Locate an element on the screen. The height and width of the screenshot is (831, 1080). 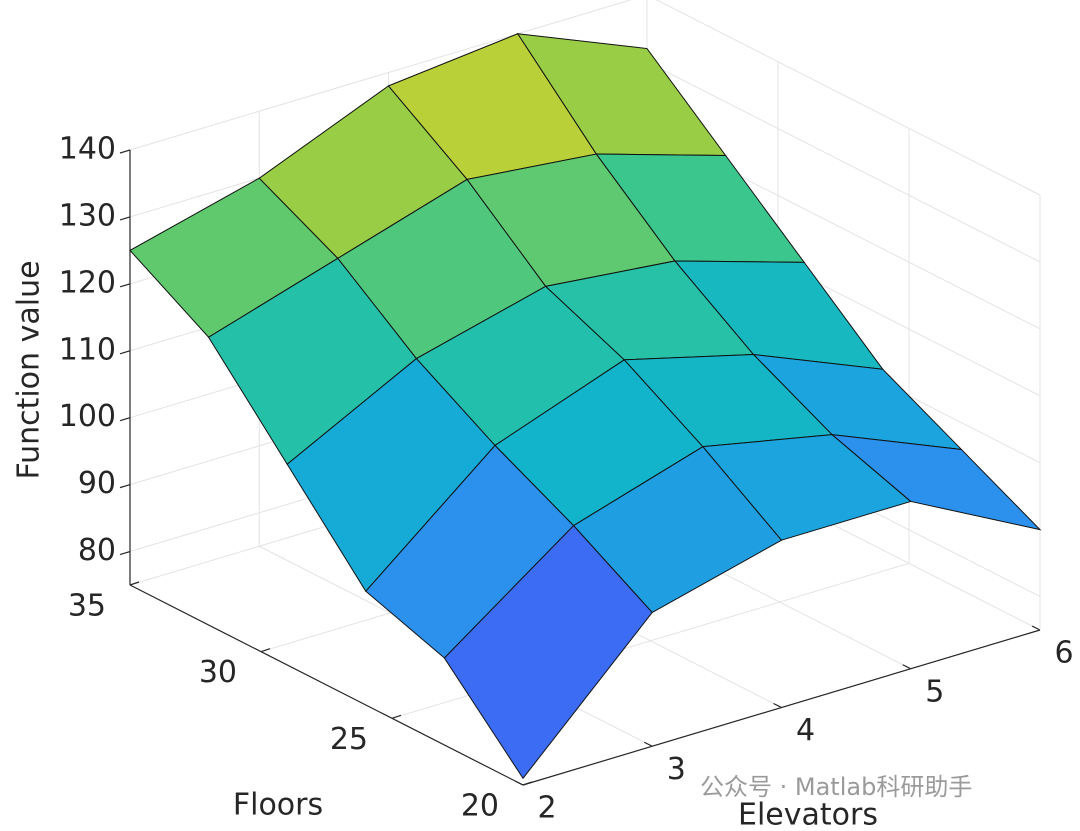
y-tick-label: 20 is located at coordinates (480, 806).